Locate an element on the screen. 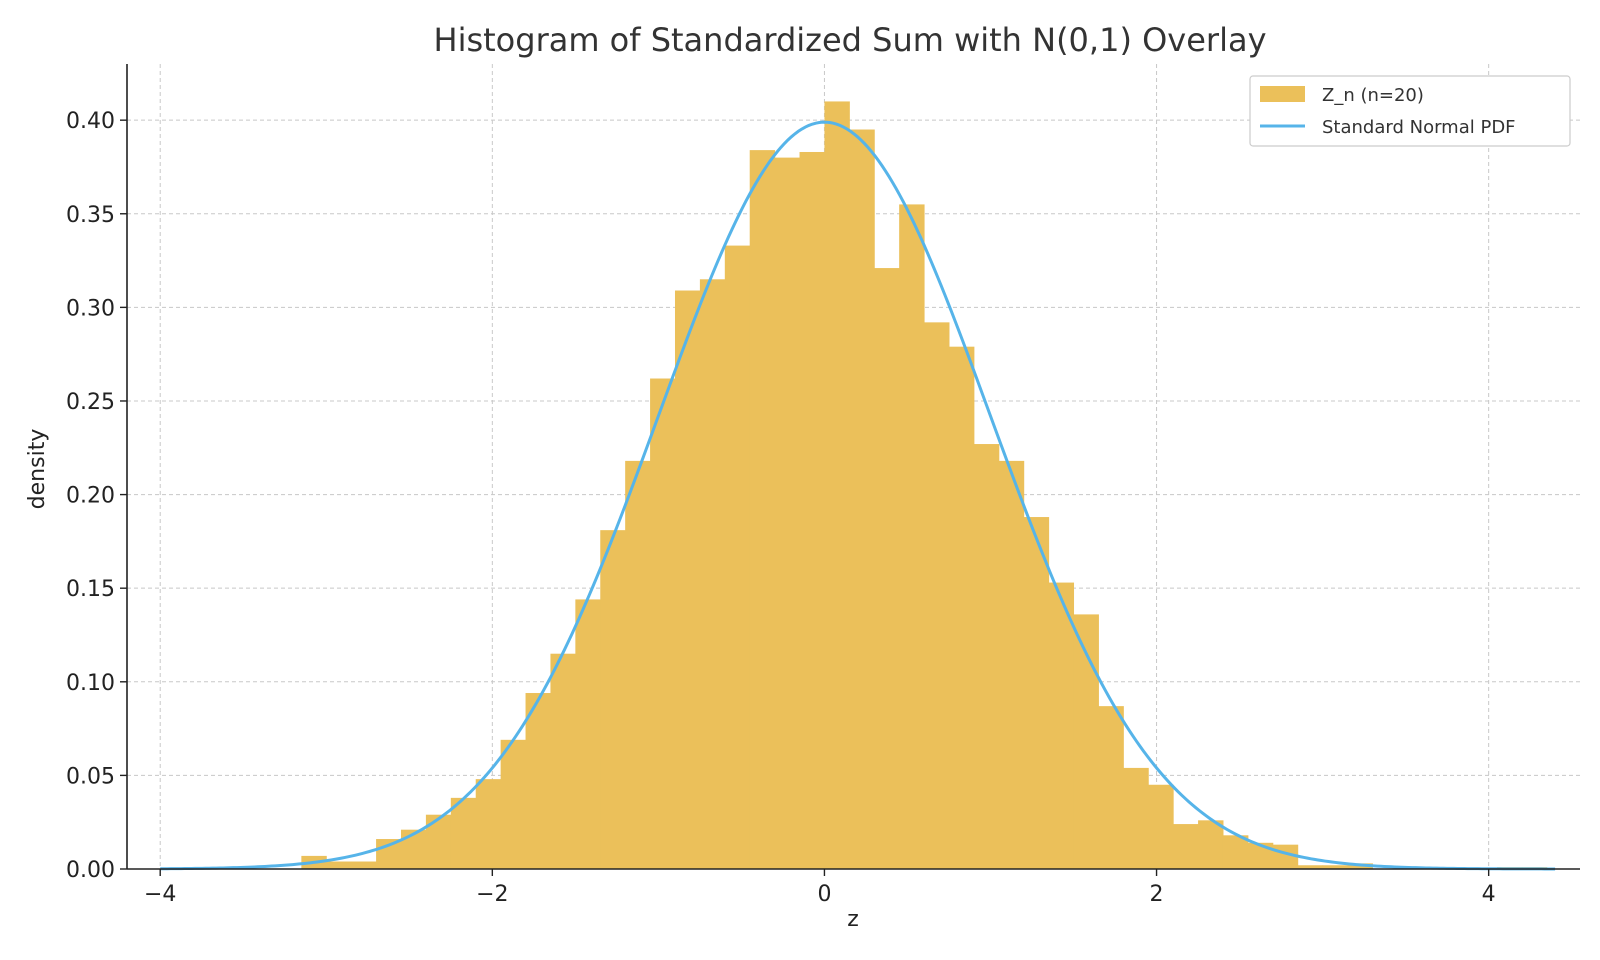 The height and width of the screenshot is (960, 1600). y-tick-label: 0.05 is located at coordinates (90, 776).